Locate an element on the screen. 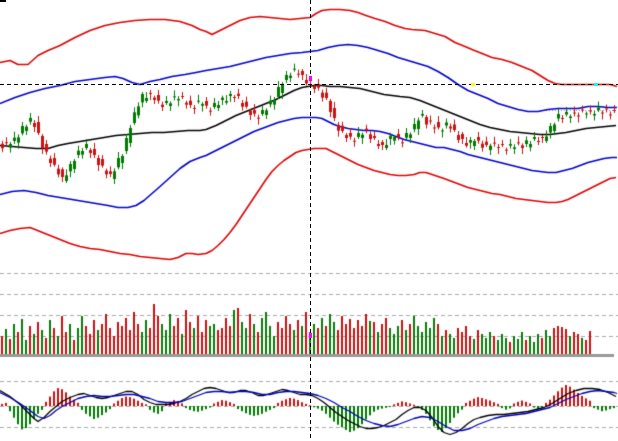  crosshair-price-marker-icon is located at coordinates (310, 78).